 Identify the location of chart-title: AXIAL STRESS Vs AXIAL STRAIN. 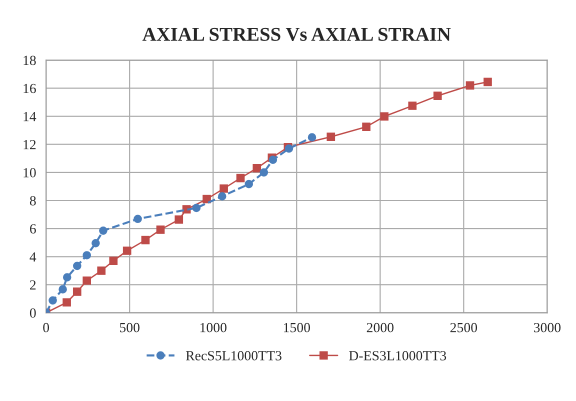
(296, 34).